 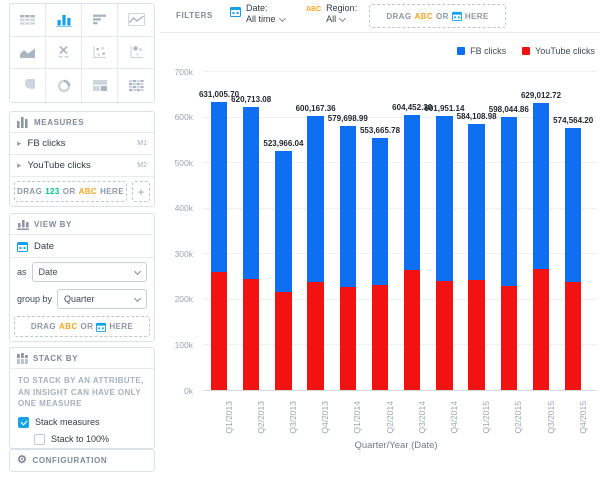 I want to click on as-select: Date, so click(x=89, y=272).